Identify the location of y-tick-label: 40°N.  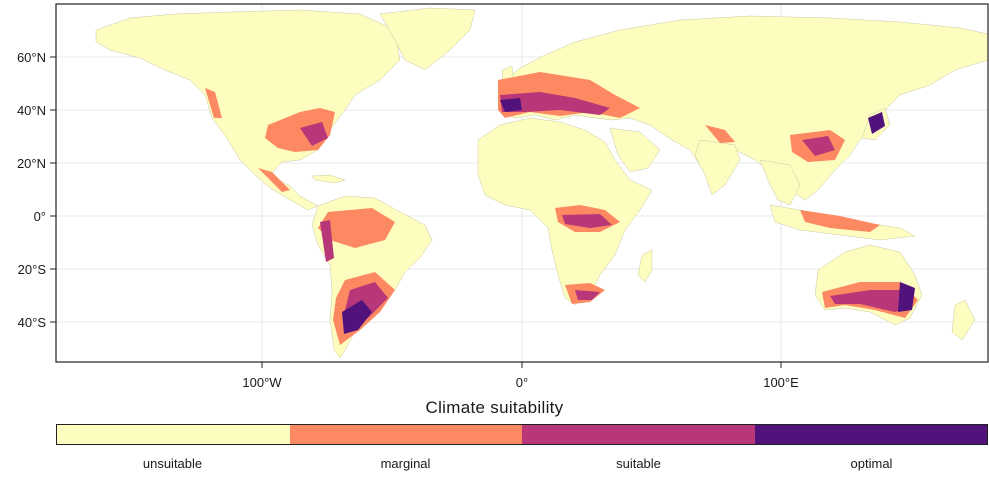
(31, 110).